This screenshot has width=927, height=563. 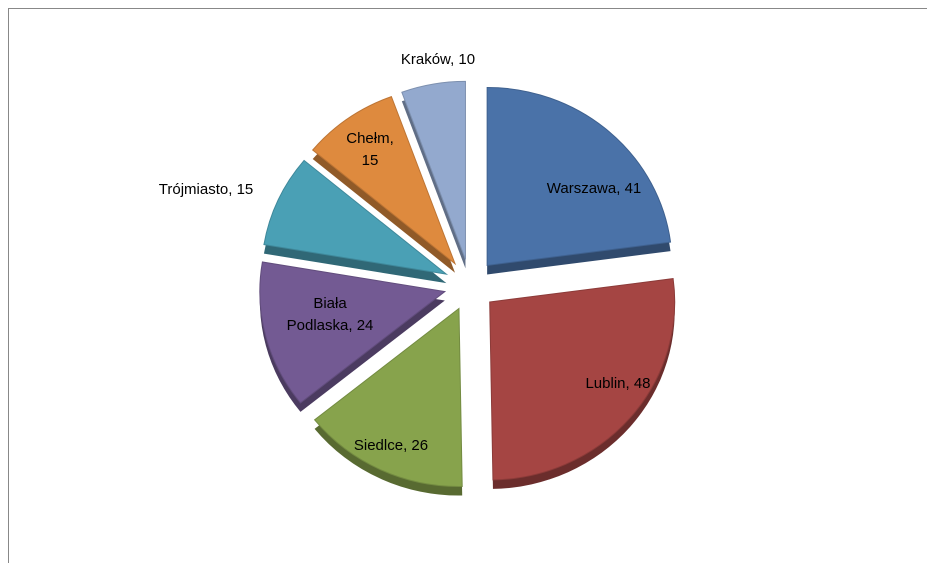 What do you see at coordinates (467, 59) in the screenshot?
I see `label-value: 10` at bounding box center [467, 59].